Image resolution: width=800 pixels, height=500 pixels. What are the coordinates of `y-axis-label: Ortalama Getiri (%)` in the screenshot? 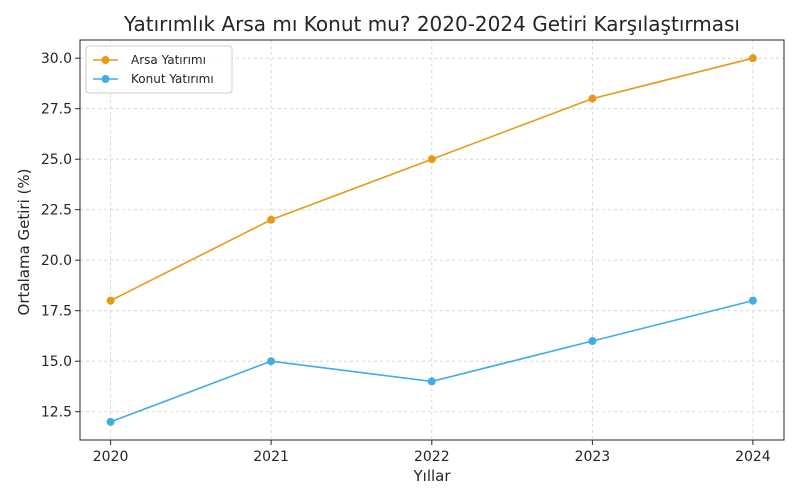 It's located at (24, 242).